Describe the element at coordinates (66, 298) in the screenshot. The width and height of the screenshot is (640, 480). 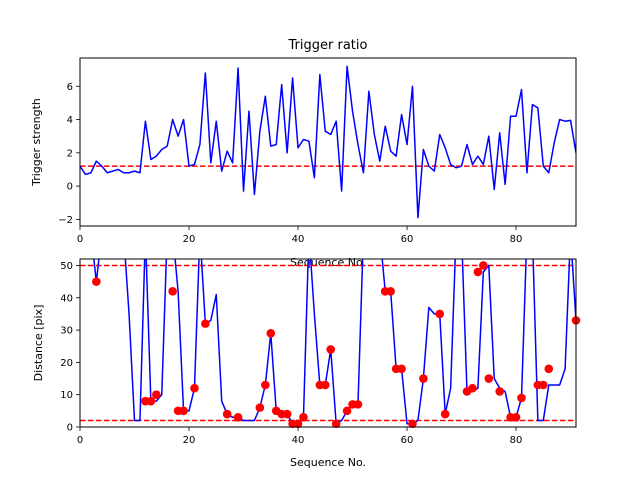
I see `y-tick-label: 40` at that location.